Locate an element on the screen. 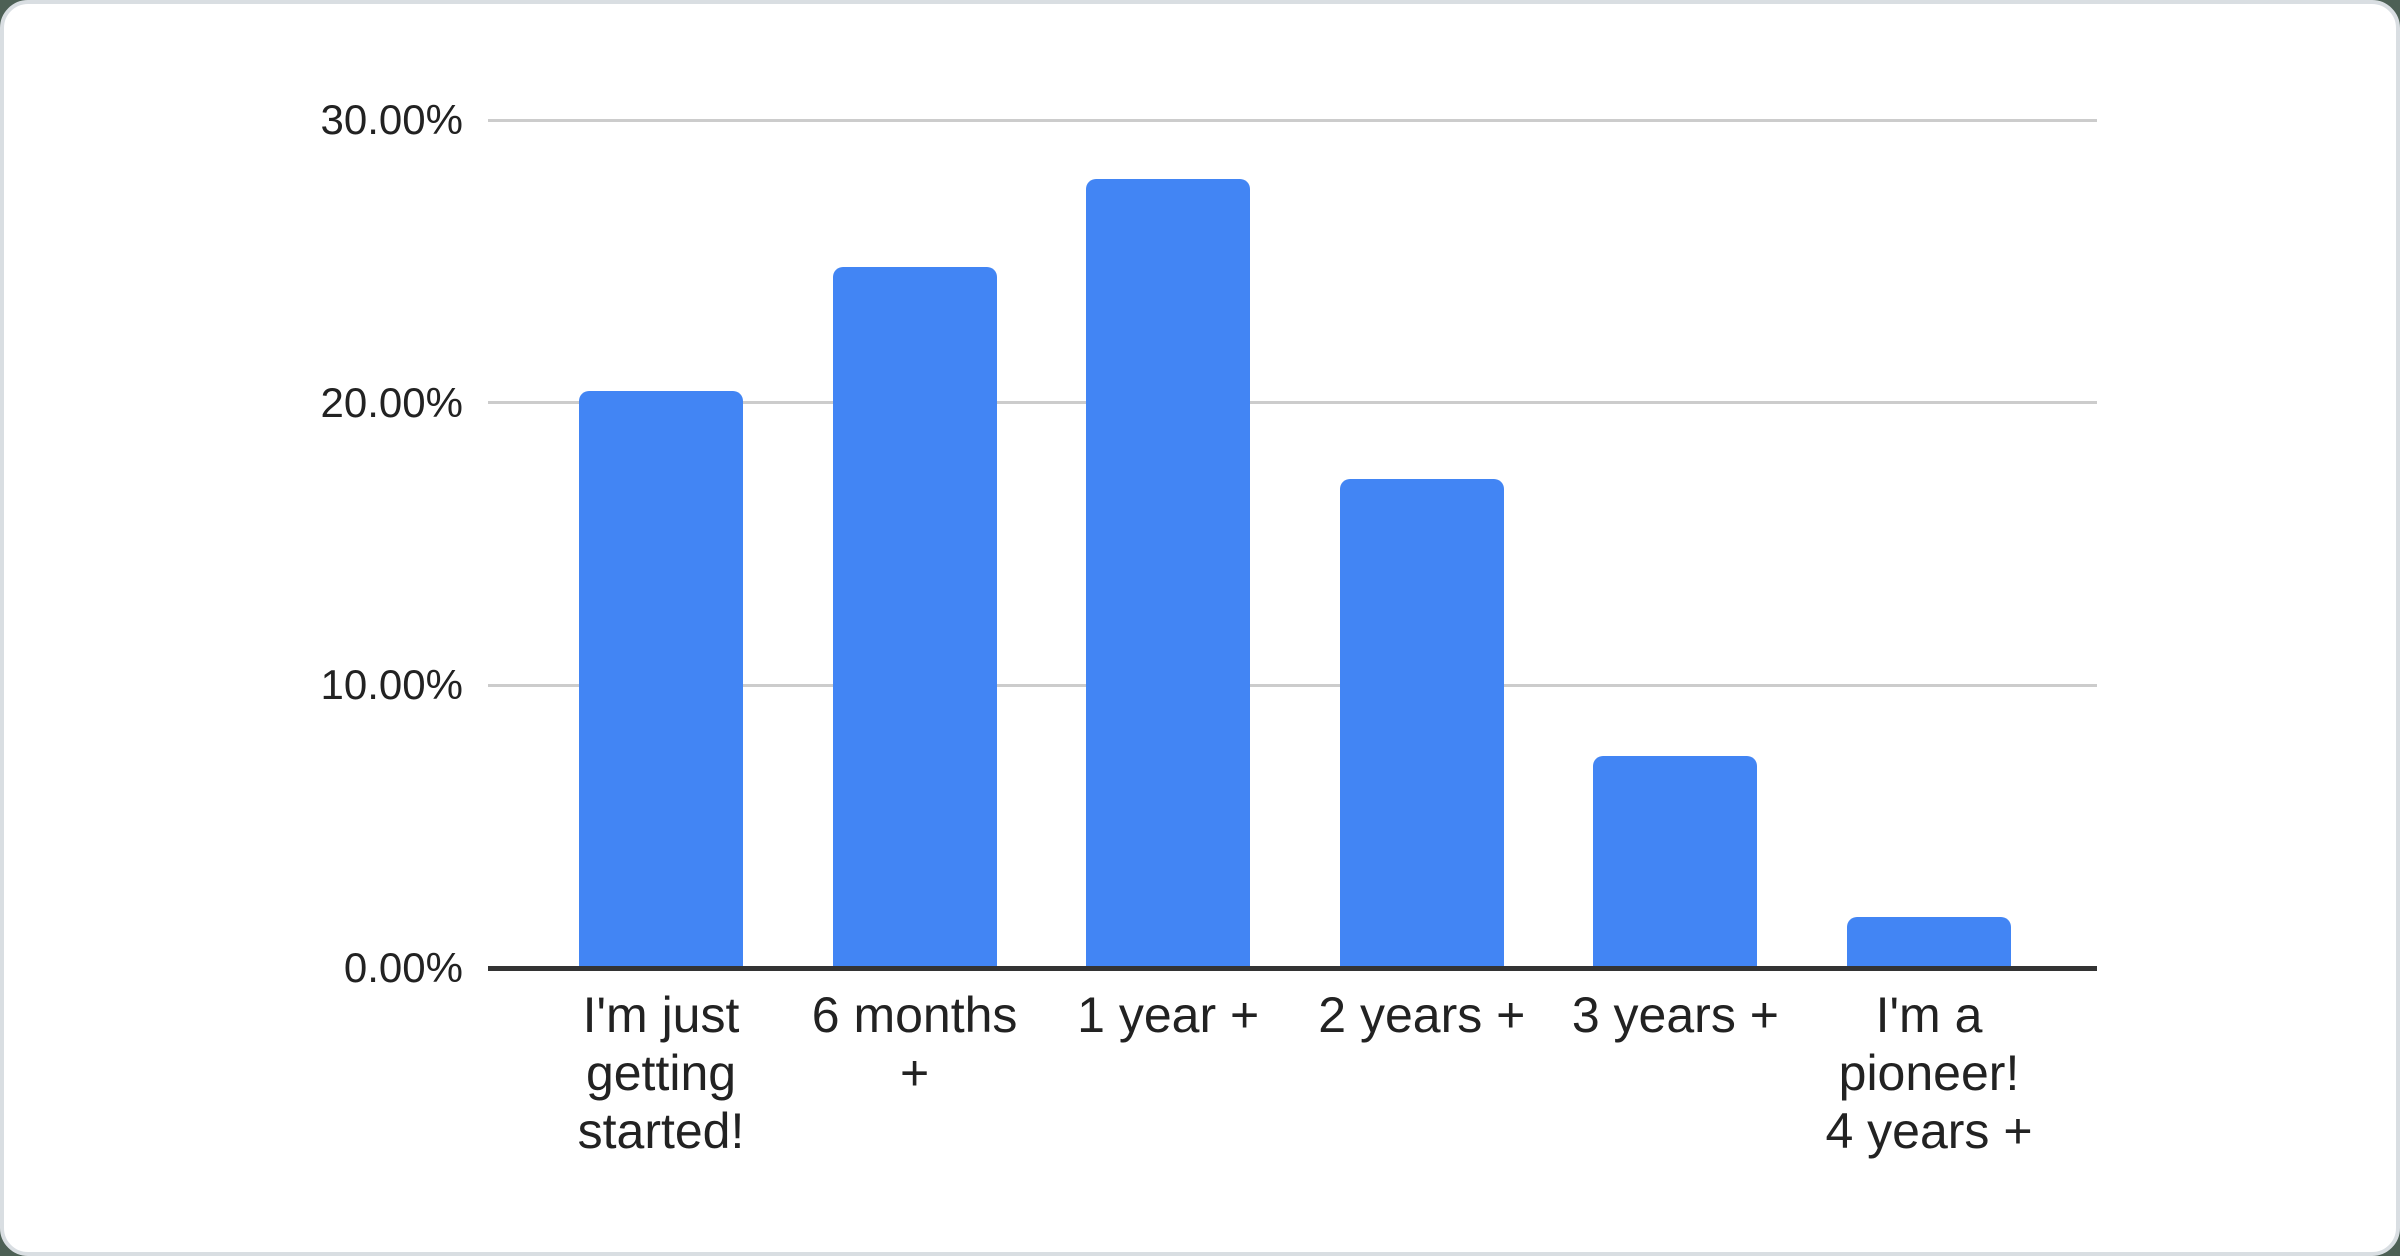 This screenshot has width=2400, height=1256. x-tick-label: 1 year + is located at coordinates (1168, 1015).